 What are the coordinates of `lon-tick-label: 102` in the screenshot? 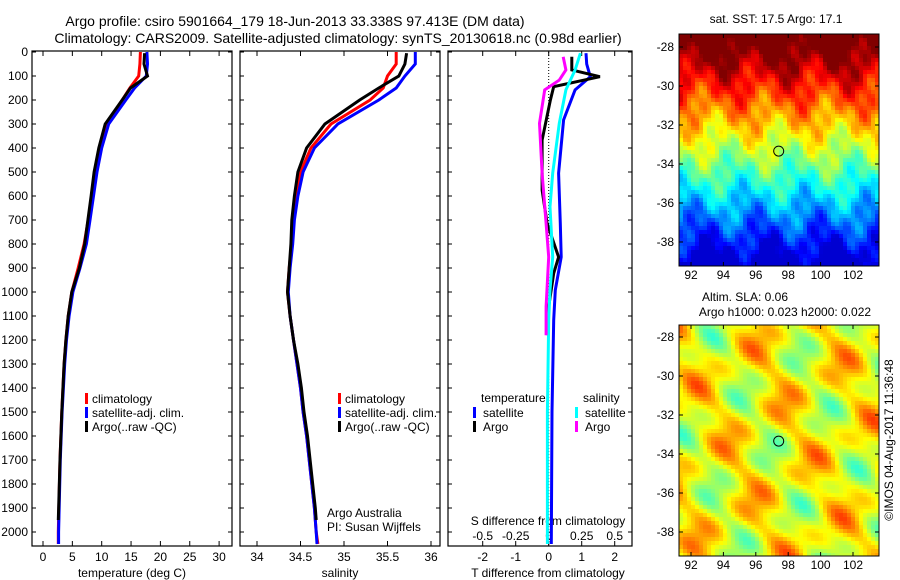 It's located at (853, 275).